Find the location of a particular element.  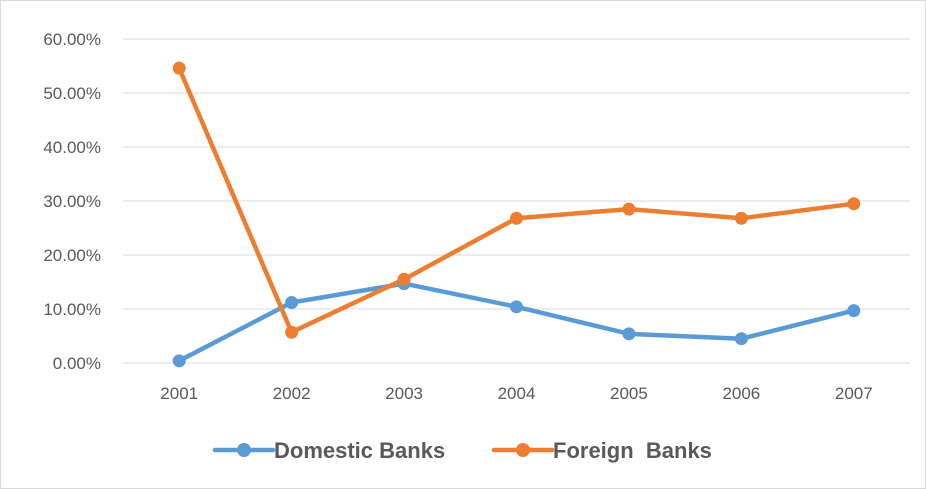

y-tick-label: 60.00% is located at coordinates (72, 39).